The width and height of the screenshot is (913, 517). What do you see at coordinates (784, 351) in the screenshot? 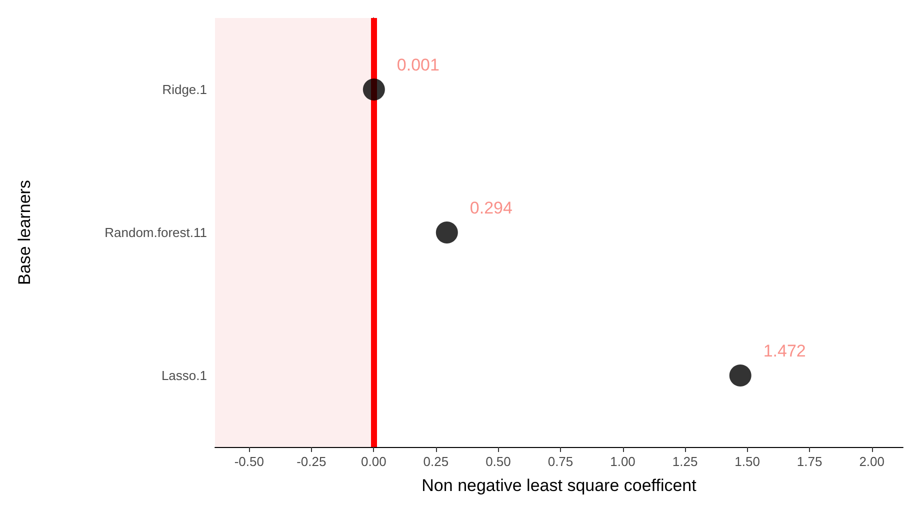
I see `data-label: 1.472` at bounding box center [784, 351].